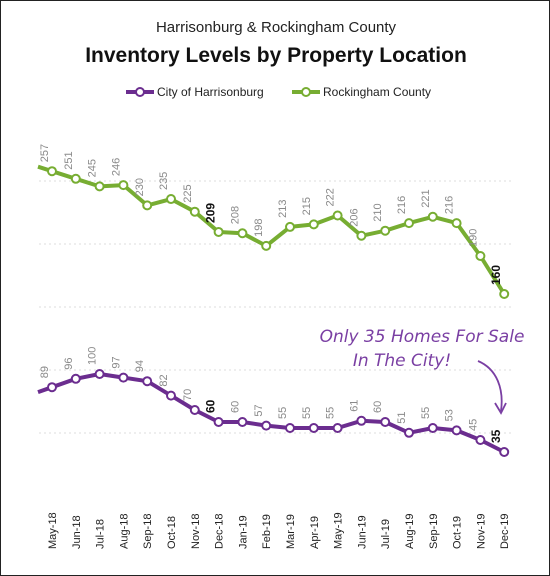  Describe the element at coordinates (283, 209) in the screenshot. I see `data-label-county: 213` at that location.